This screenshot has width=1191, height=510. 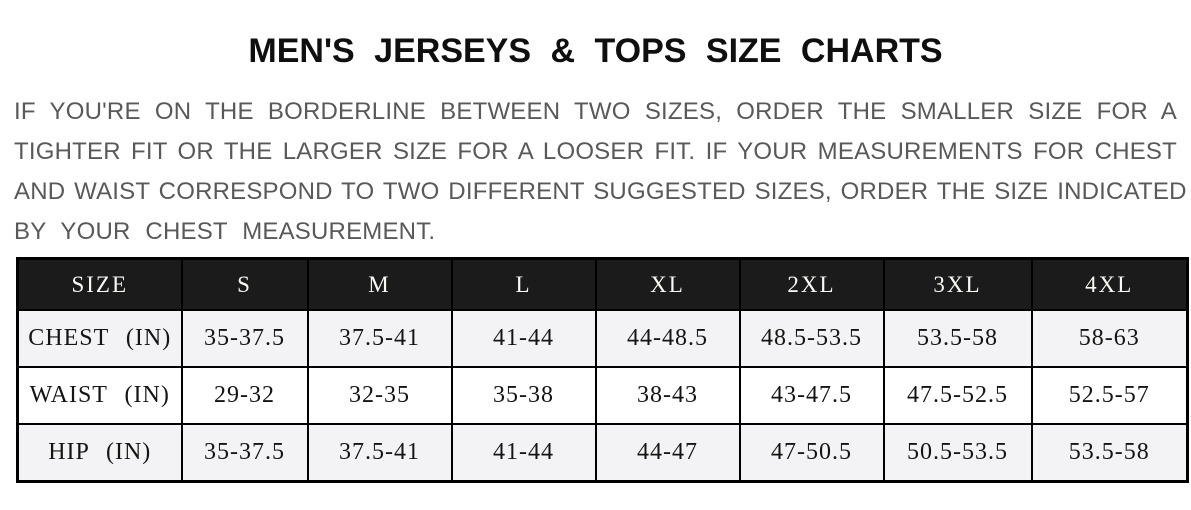 What do you see at coordinates (244, 284) in the screenshot?
I see `header-cell-s: S` at bounding box center [244, 284].